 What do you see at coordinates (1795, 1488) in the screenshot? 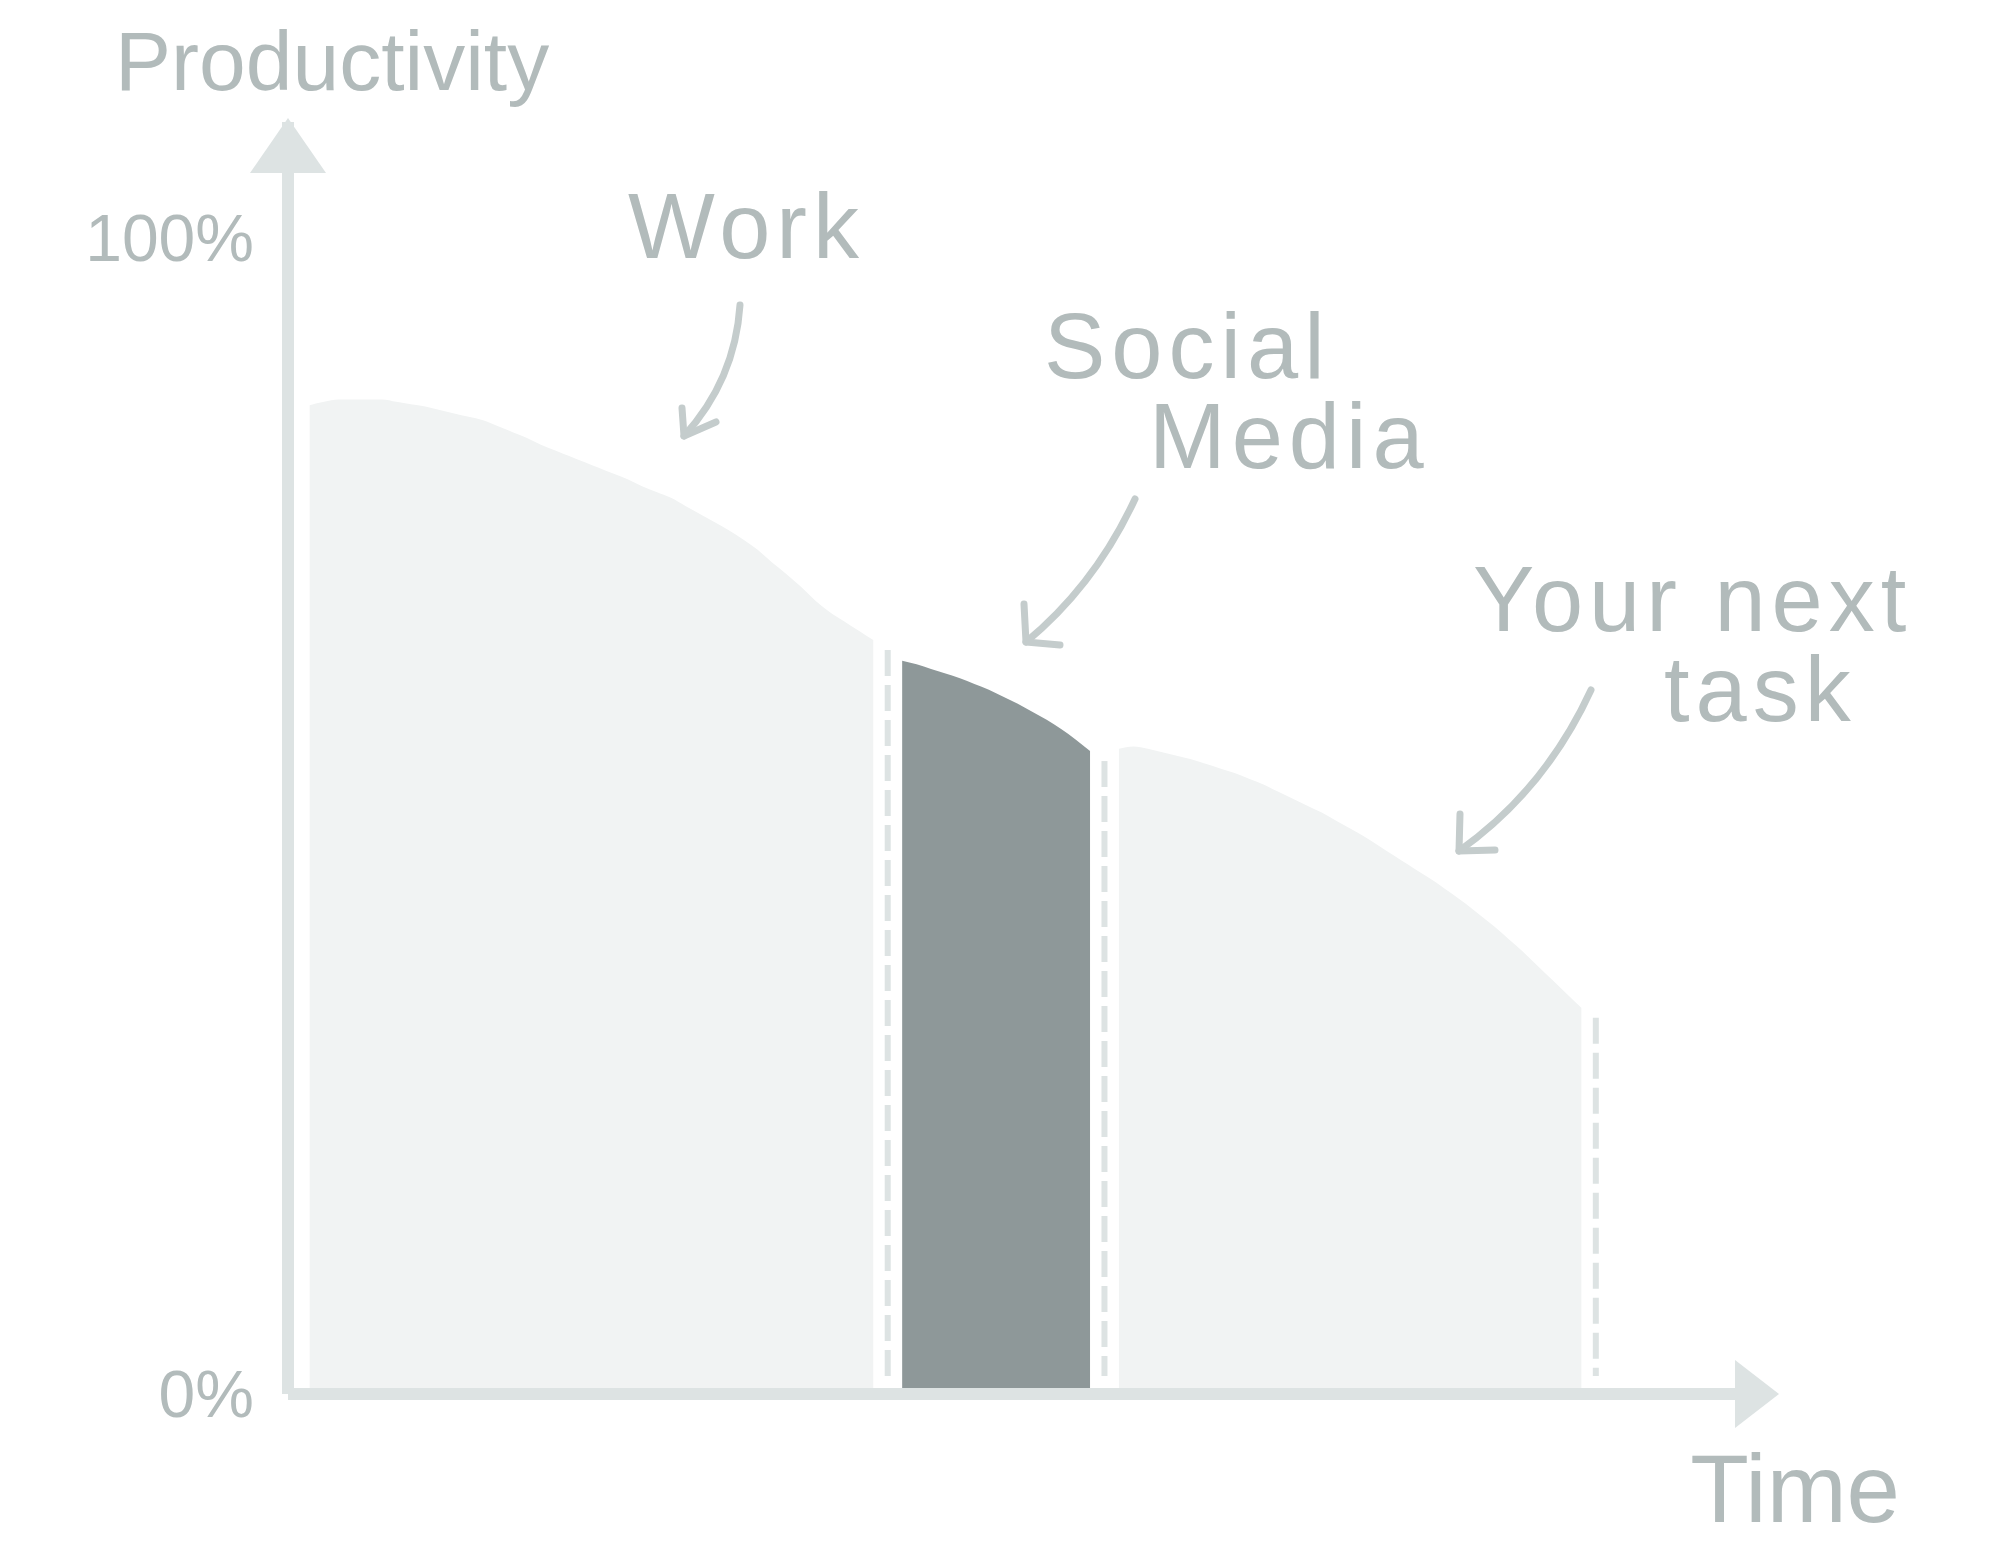
I see `x-axis-title: Time` at bounding box center [1795, 1488].